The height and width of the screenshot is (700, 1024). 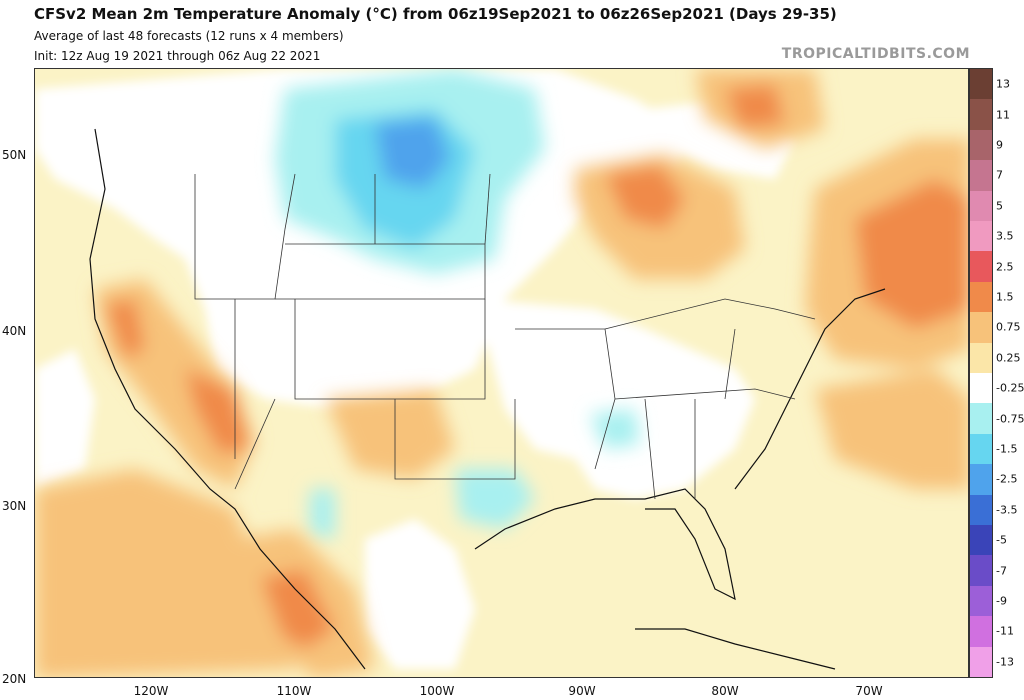 I want to click on source-watermark: TROPICALTIDBITS.COM, so click(x=875, y=54).